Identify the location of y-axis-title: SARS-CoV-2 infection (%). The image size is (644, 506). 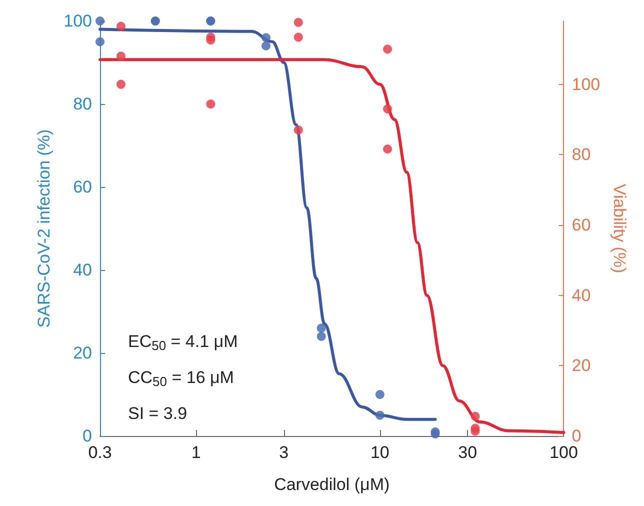
(44, 228).